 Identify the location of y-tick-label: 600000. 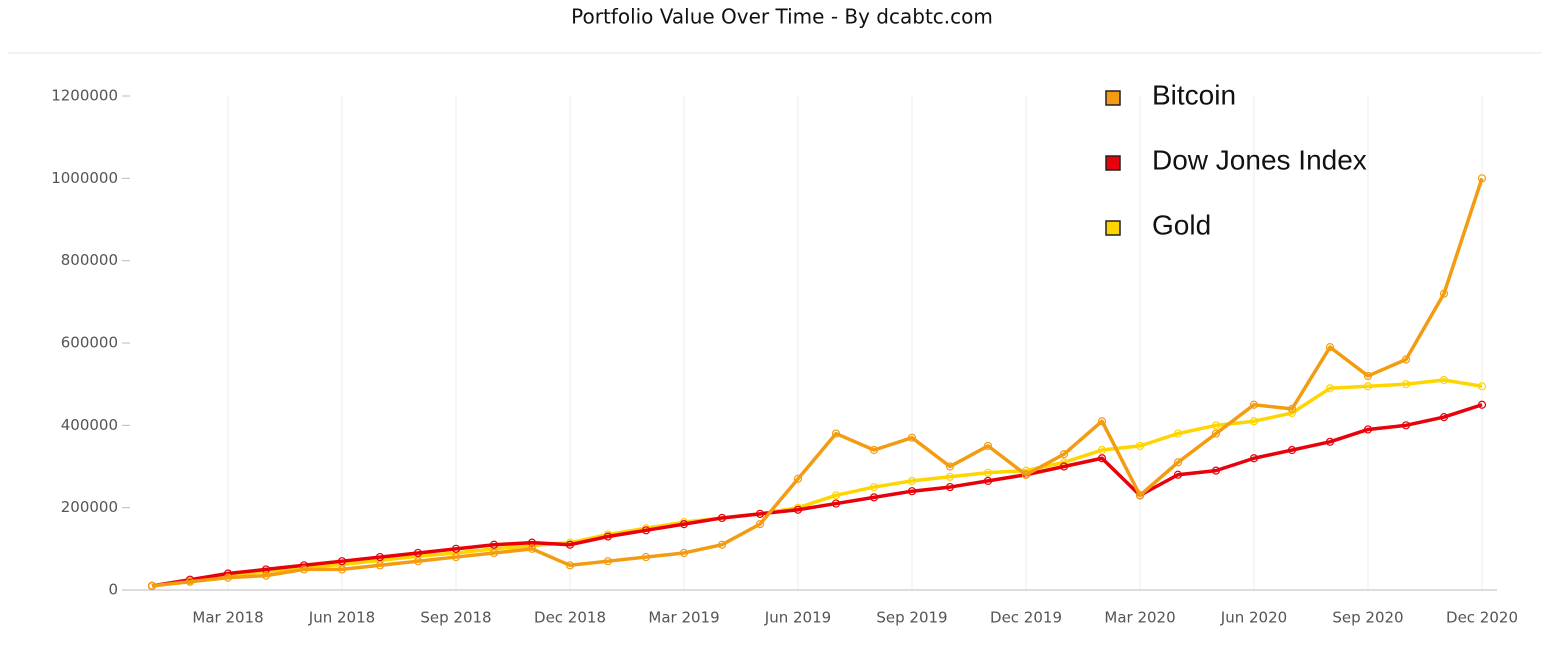
(89, 343).